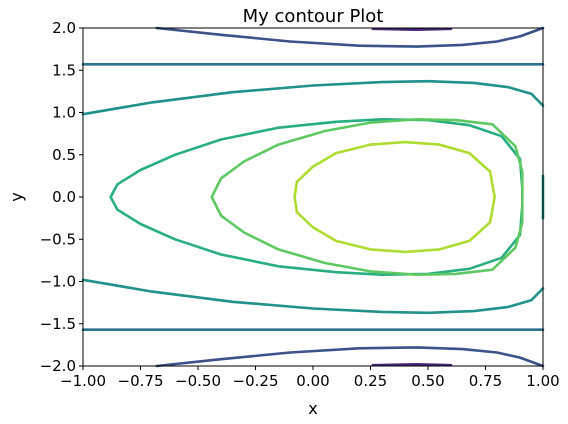  I want to click on x-tick-label: 0.00, so click(312, 381).